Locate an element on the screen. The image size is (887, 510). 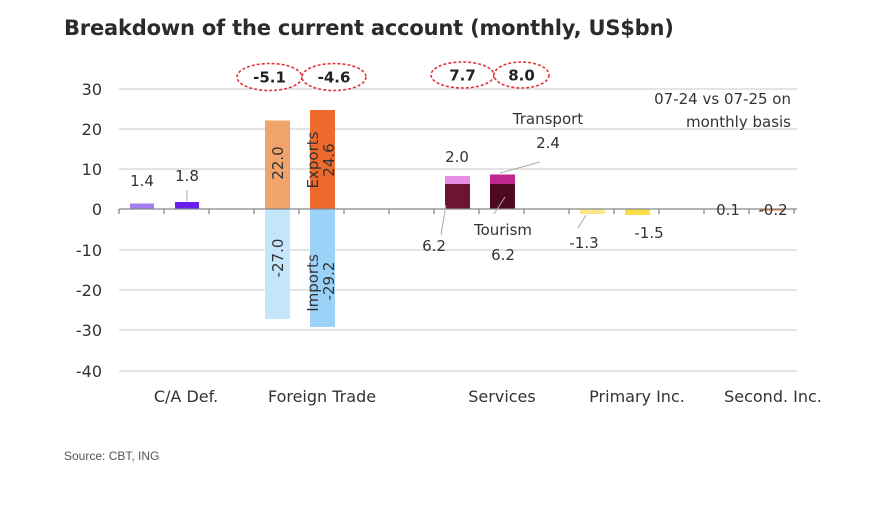
label-secondary-2025: -0.2 is located at coordinates (772, 210).